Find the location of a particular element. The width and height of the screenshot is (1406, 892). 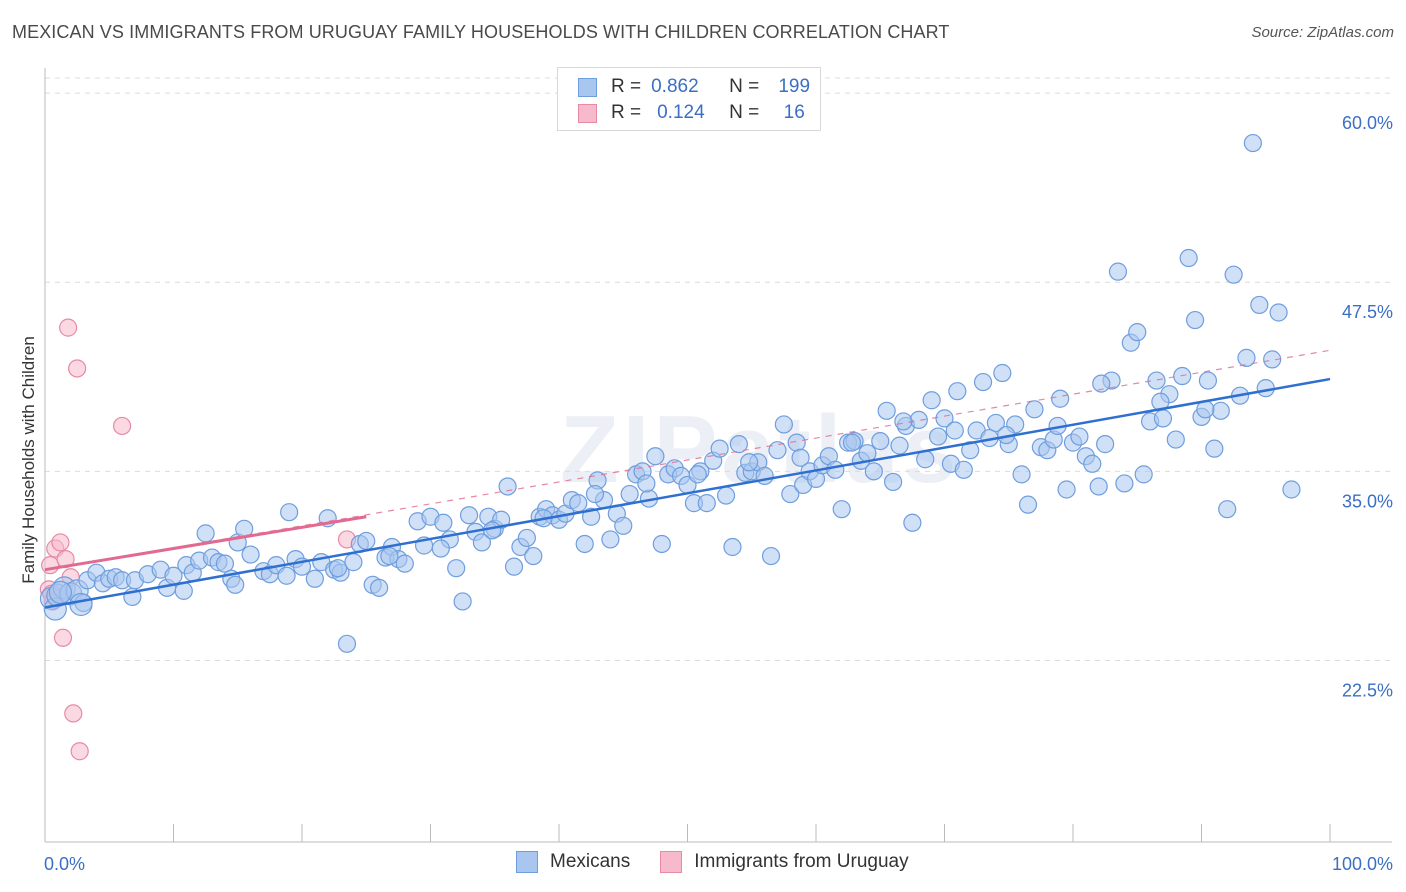

uruguay-points is located at coordinates (198, 539).